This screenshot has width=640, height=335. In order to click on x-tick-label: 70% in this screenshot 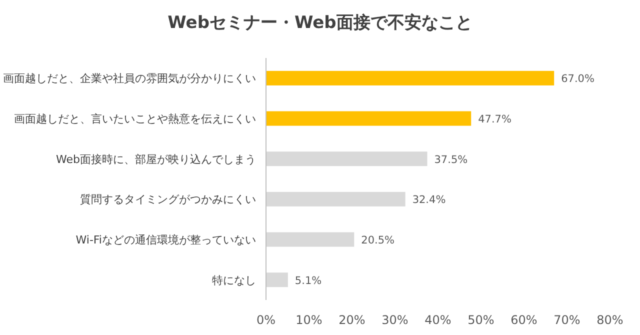, I will do `click(567, 320)`.